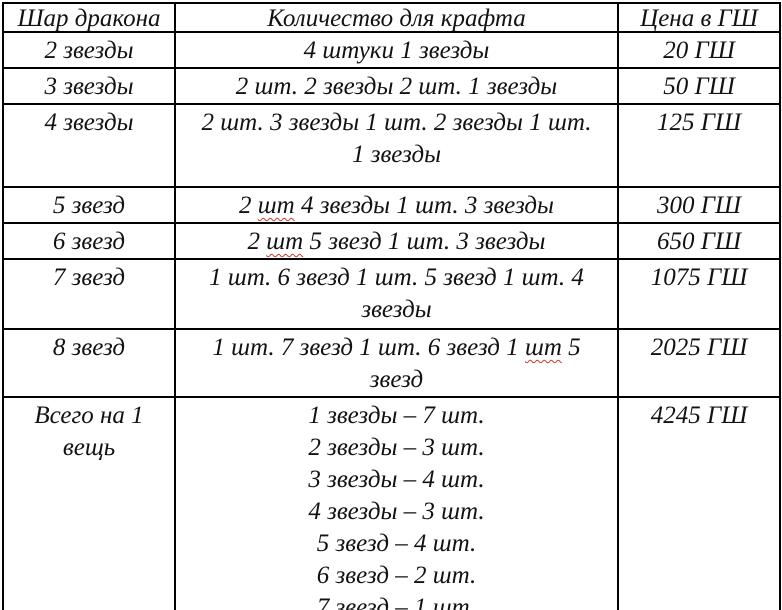  Describe the element at coordinates (89, 205) in the screenshot. I see `dragon-ball-cell: 5 звезд` at that location.